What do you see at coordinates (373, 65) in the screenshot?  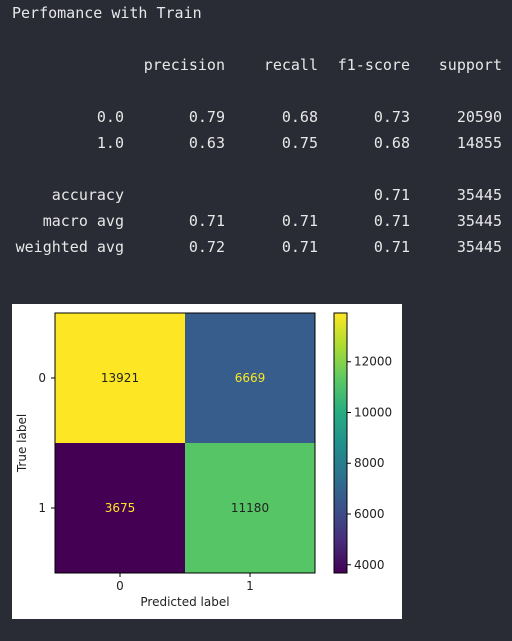 I see `header-f1-score: f1-score` at bounding box center [373, 65].